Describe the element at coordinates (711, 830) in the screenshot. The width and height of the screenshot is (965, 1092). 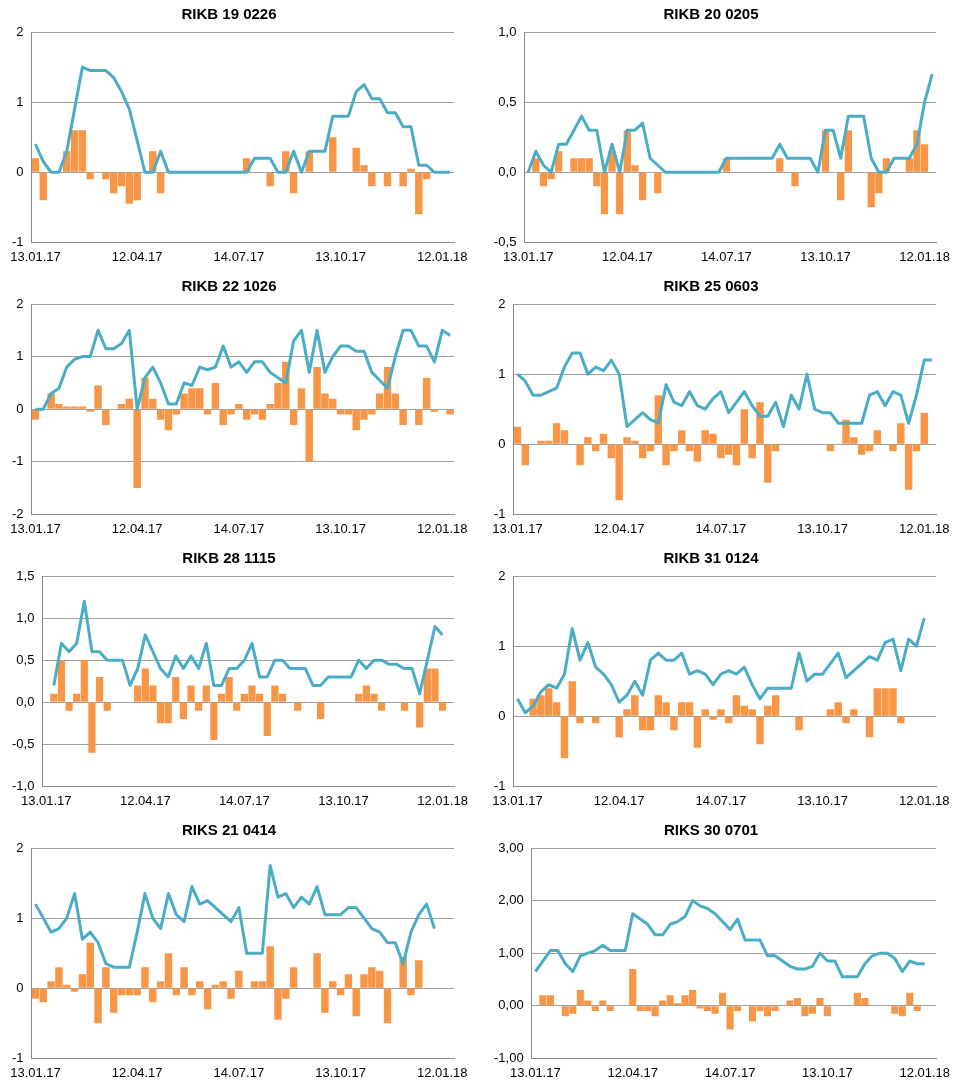
I see `chart-title: RIKS 30 0701` at that location.